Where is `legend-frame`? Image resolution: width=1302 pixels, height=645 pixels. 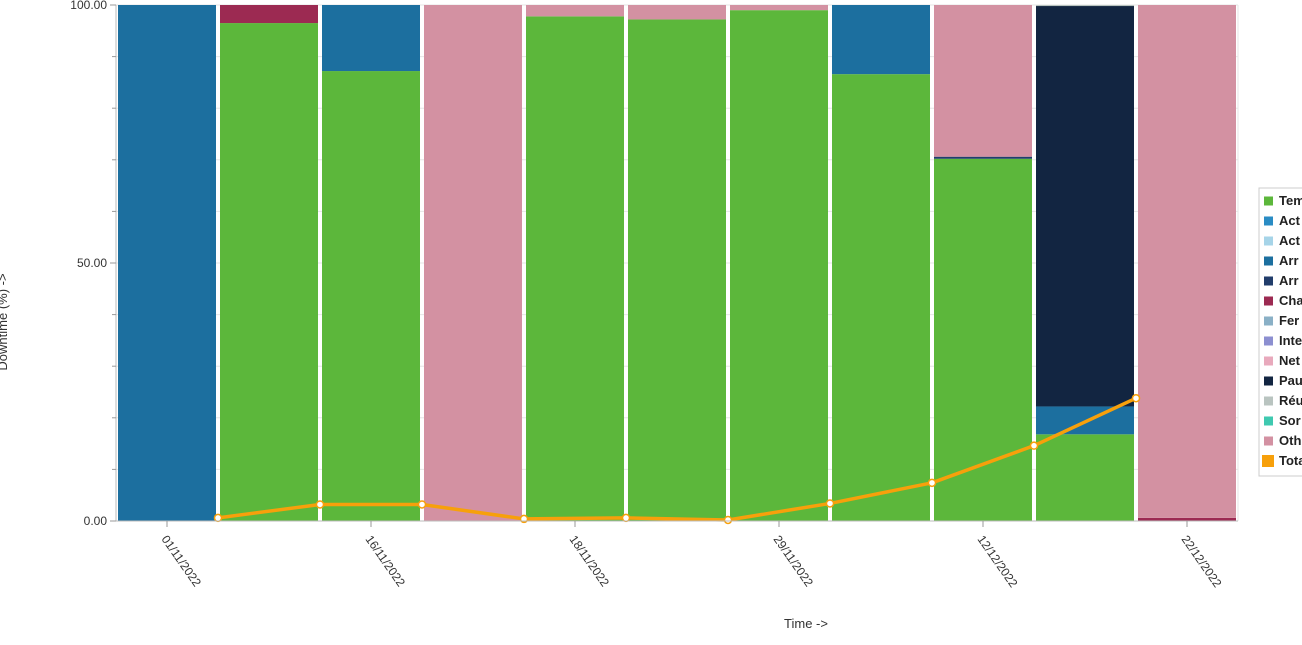
legend-frame is located at coordinates (1280, 332).